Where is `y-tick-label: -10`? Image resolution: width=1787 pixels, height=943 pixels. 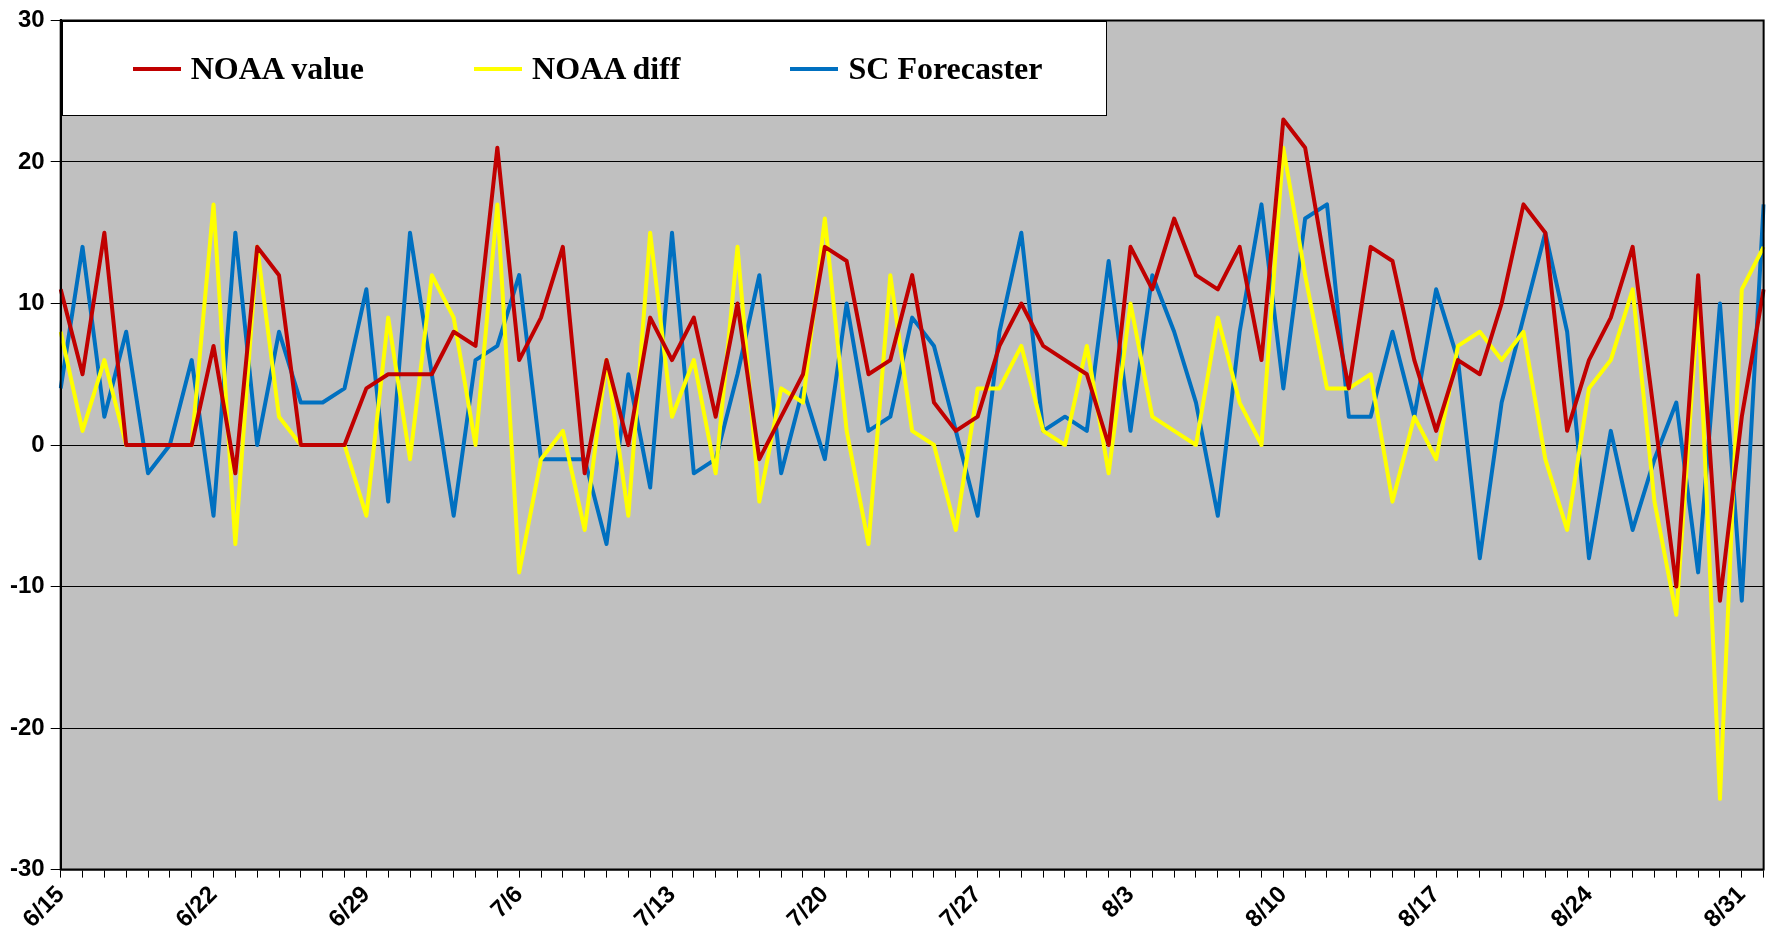 y-tick-label: -10 is located at coordinates (27, 585).